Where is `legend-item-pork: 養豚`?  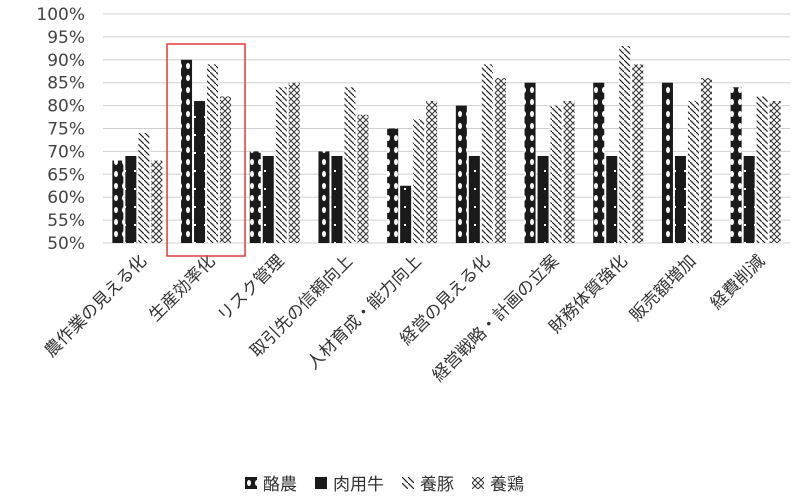
legend-item-pork: 養豚 is located at coordinates (428, 482).